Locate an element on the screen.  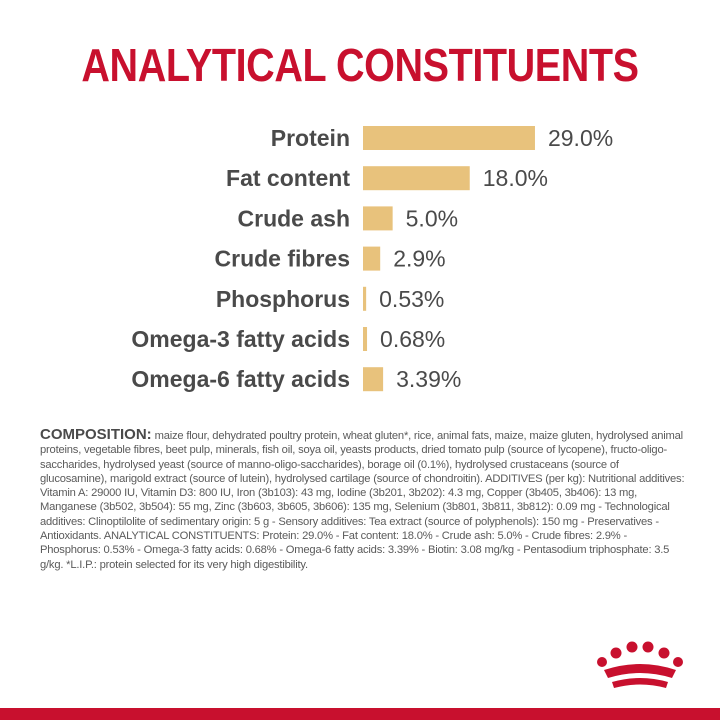
value-label: 0.68% is located at coordinates (412, 339).